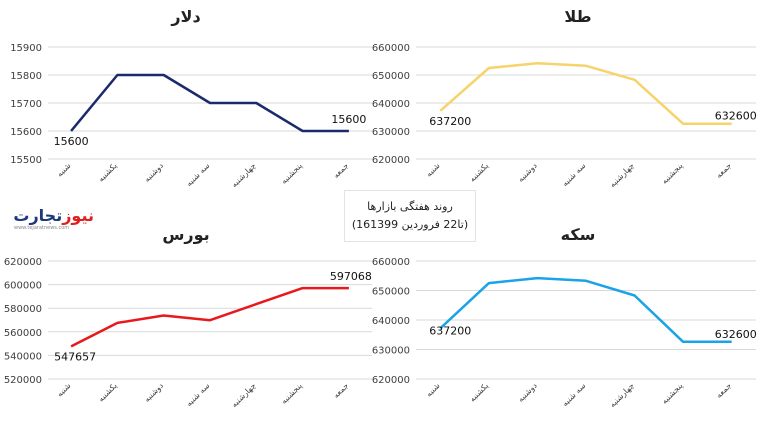 The height and width of the screenshot is (434, 768). What do you see at coordinates (23, 262) in the screenshot?
I see `bourse-ytick-label: 620000` at bounding box center [23, 262].